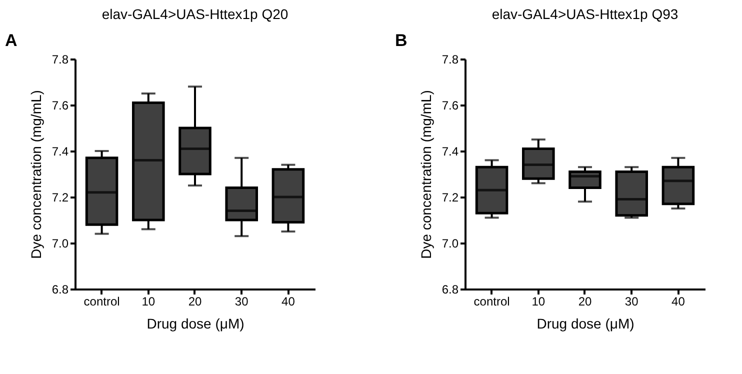  I want to click on chart-title: elav-GAL4>UAS-Httex1p Q93, so click(585, 14).